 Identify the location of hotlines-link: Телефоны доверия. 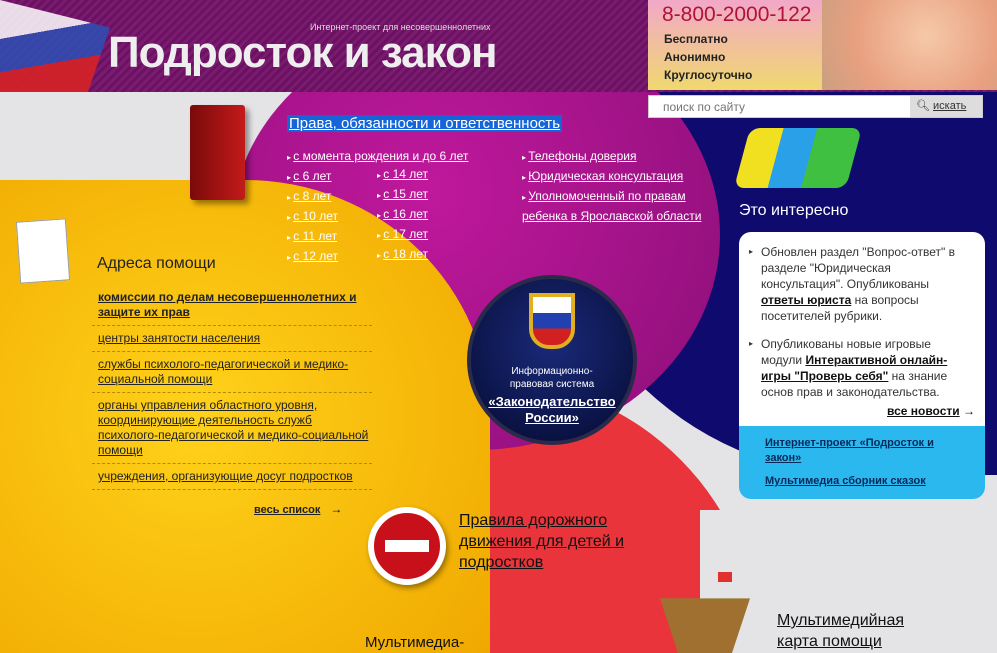
(582, 156).